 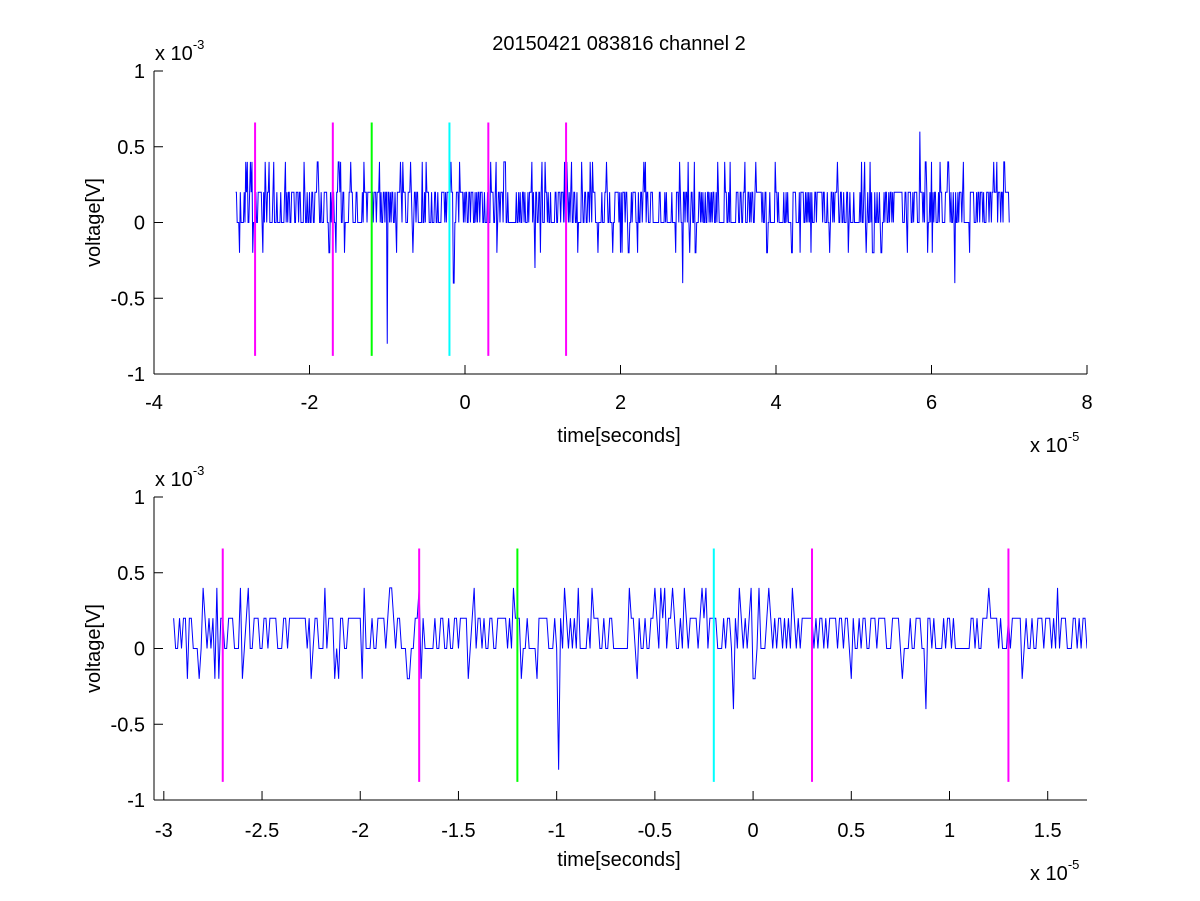 What do you see at coordinates (557, 831) in the screenshot?
I see `x-tick-label: -1` at bounding box center [557, 831].